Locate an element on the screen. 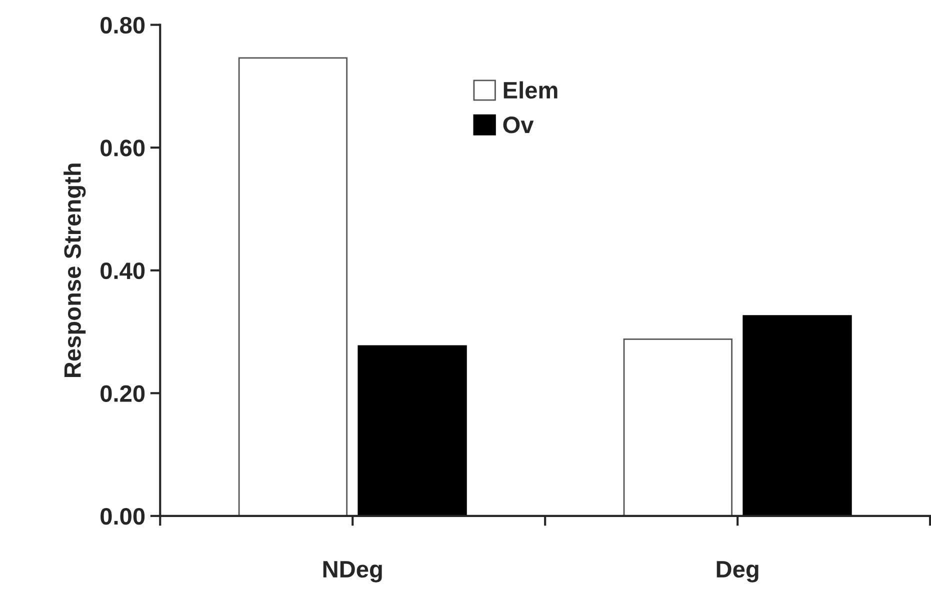 The width and height of the screenshot is (931, 591). y-tick-label: 0.40 is located at coordinates (122, 271).